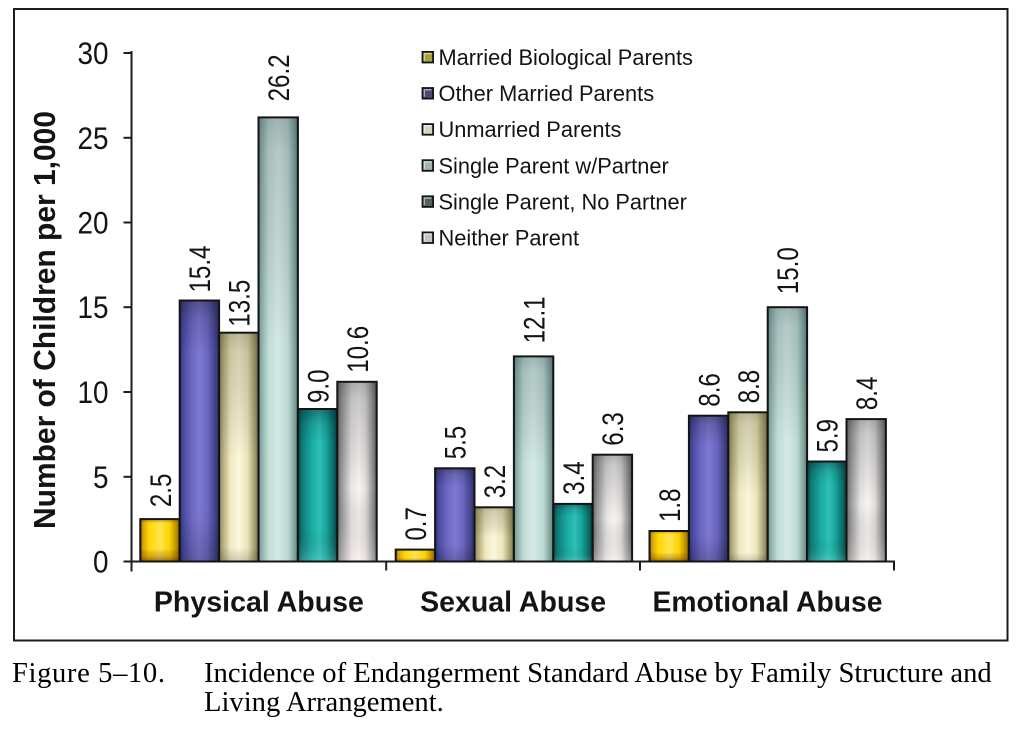  What do you see at coordinates (530, 129) in the screenshot?
I see `svg-text: Unmarried Parents` at bounding box center [530, 129].